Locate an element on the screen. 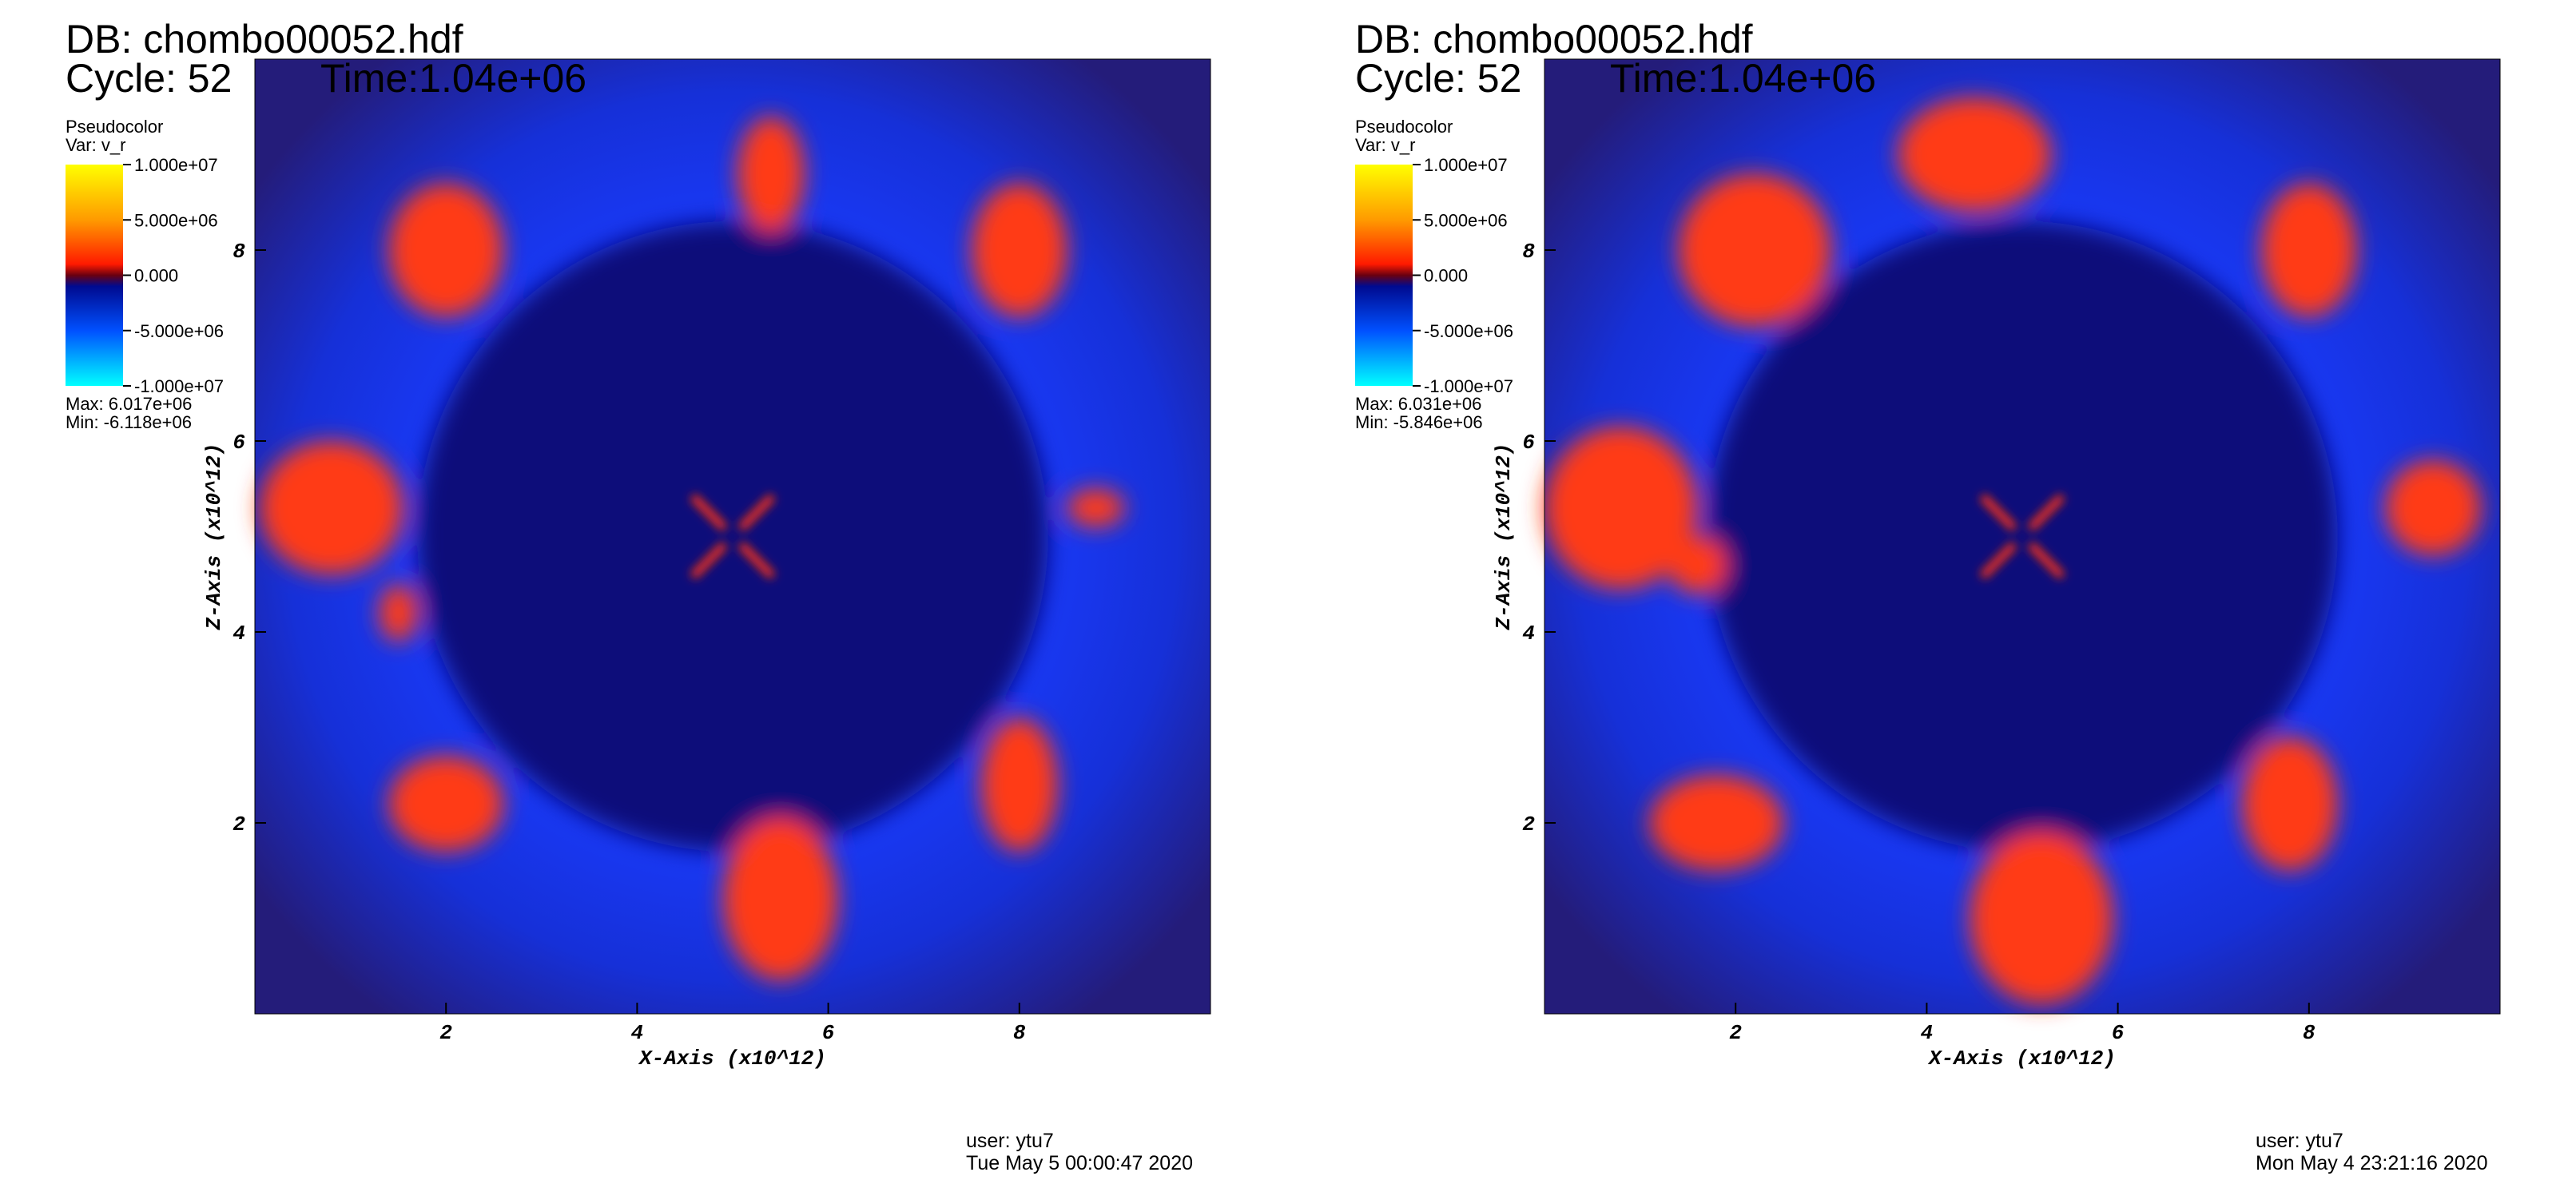  date: Tue May 5 00:00:47 2020 is located at coordinates (1079, 1163).